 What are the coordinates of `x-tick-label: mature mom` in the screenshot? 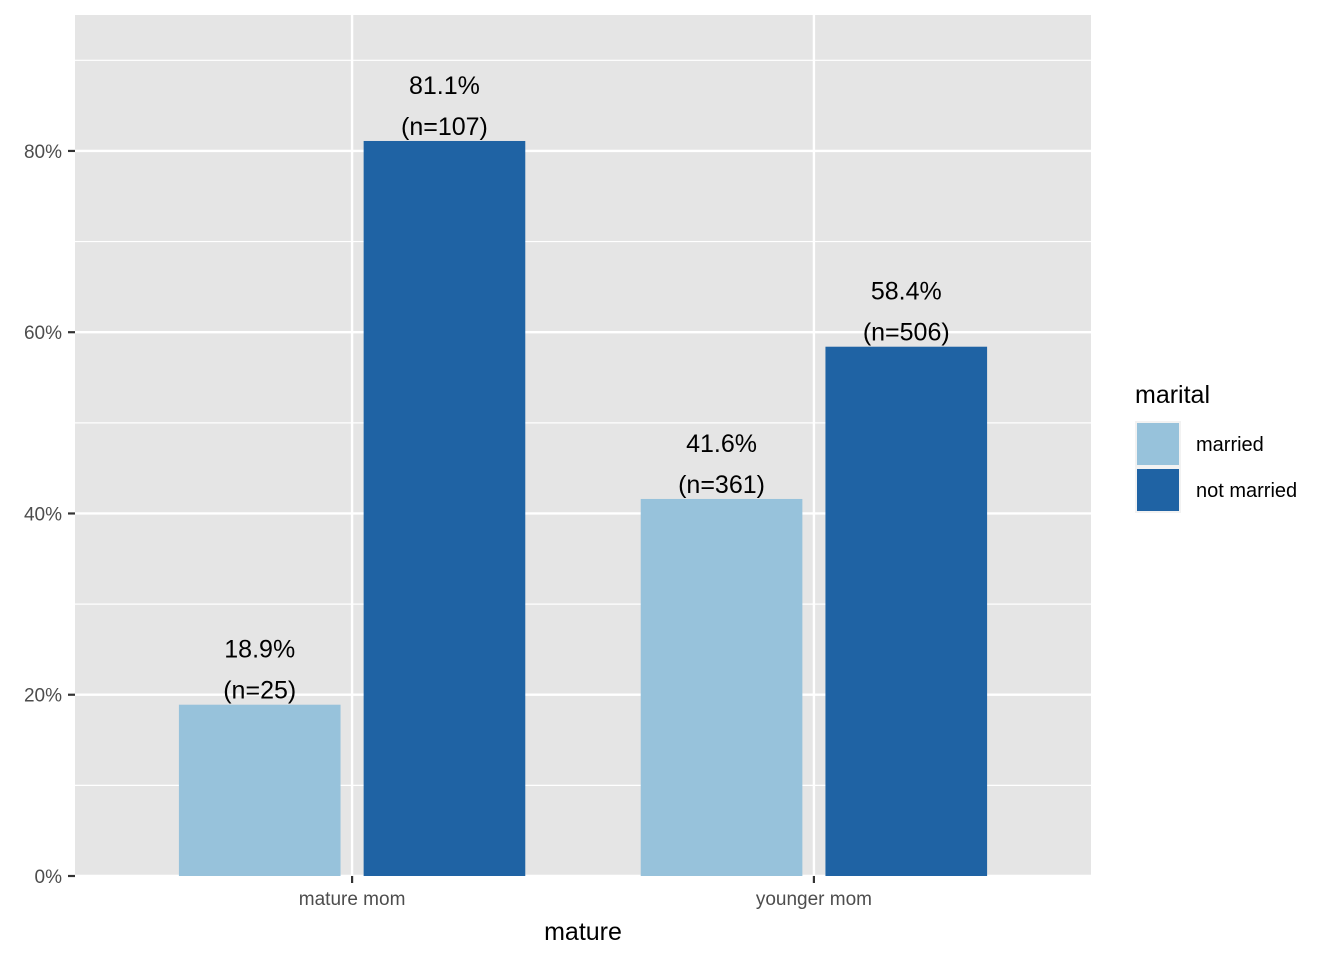 It's located at (352, 899).